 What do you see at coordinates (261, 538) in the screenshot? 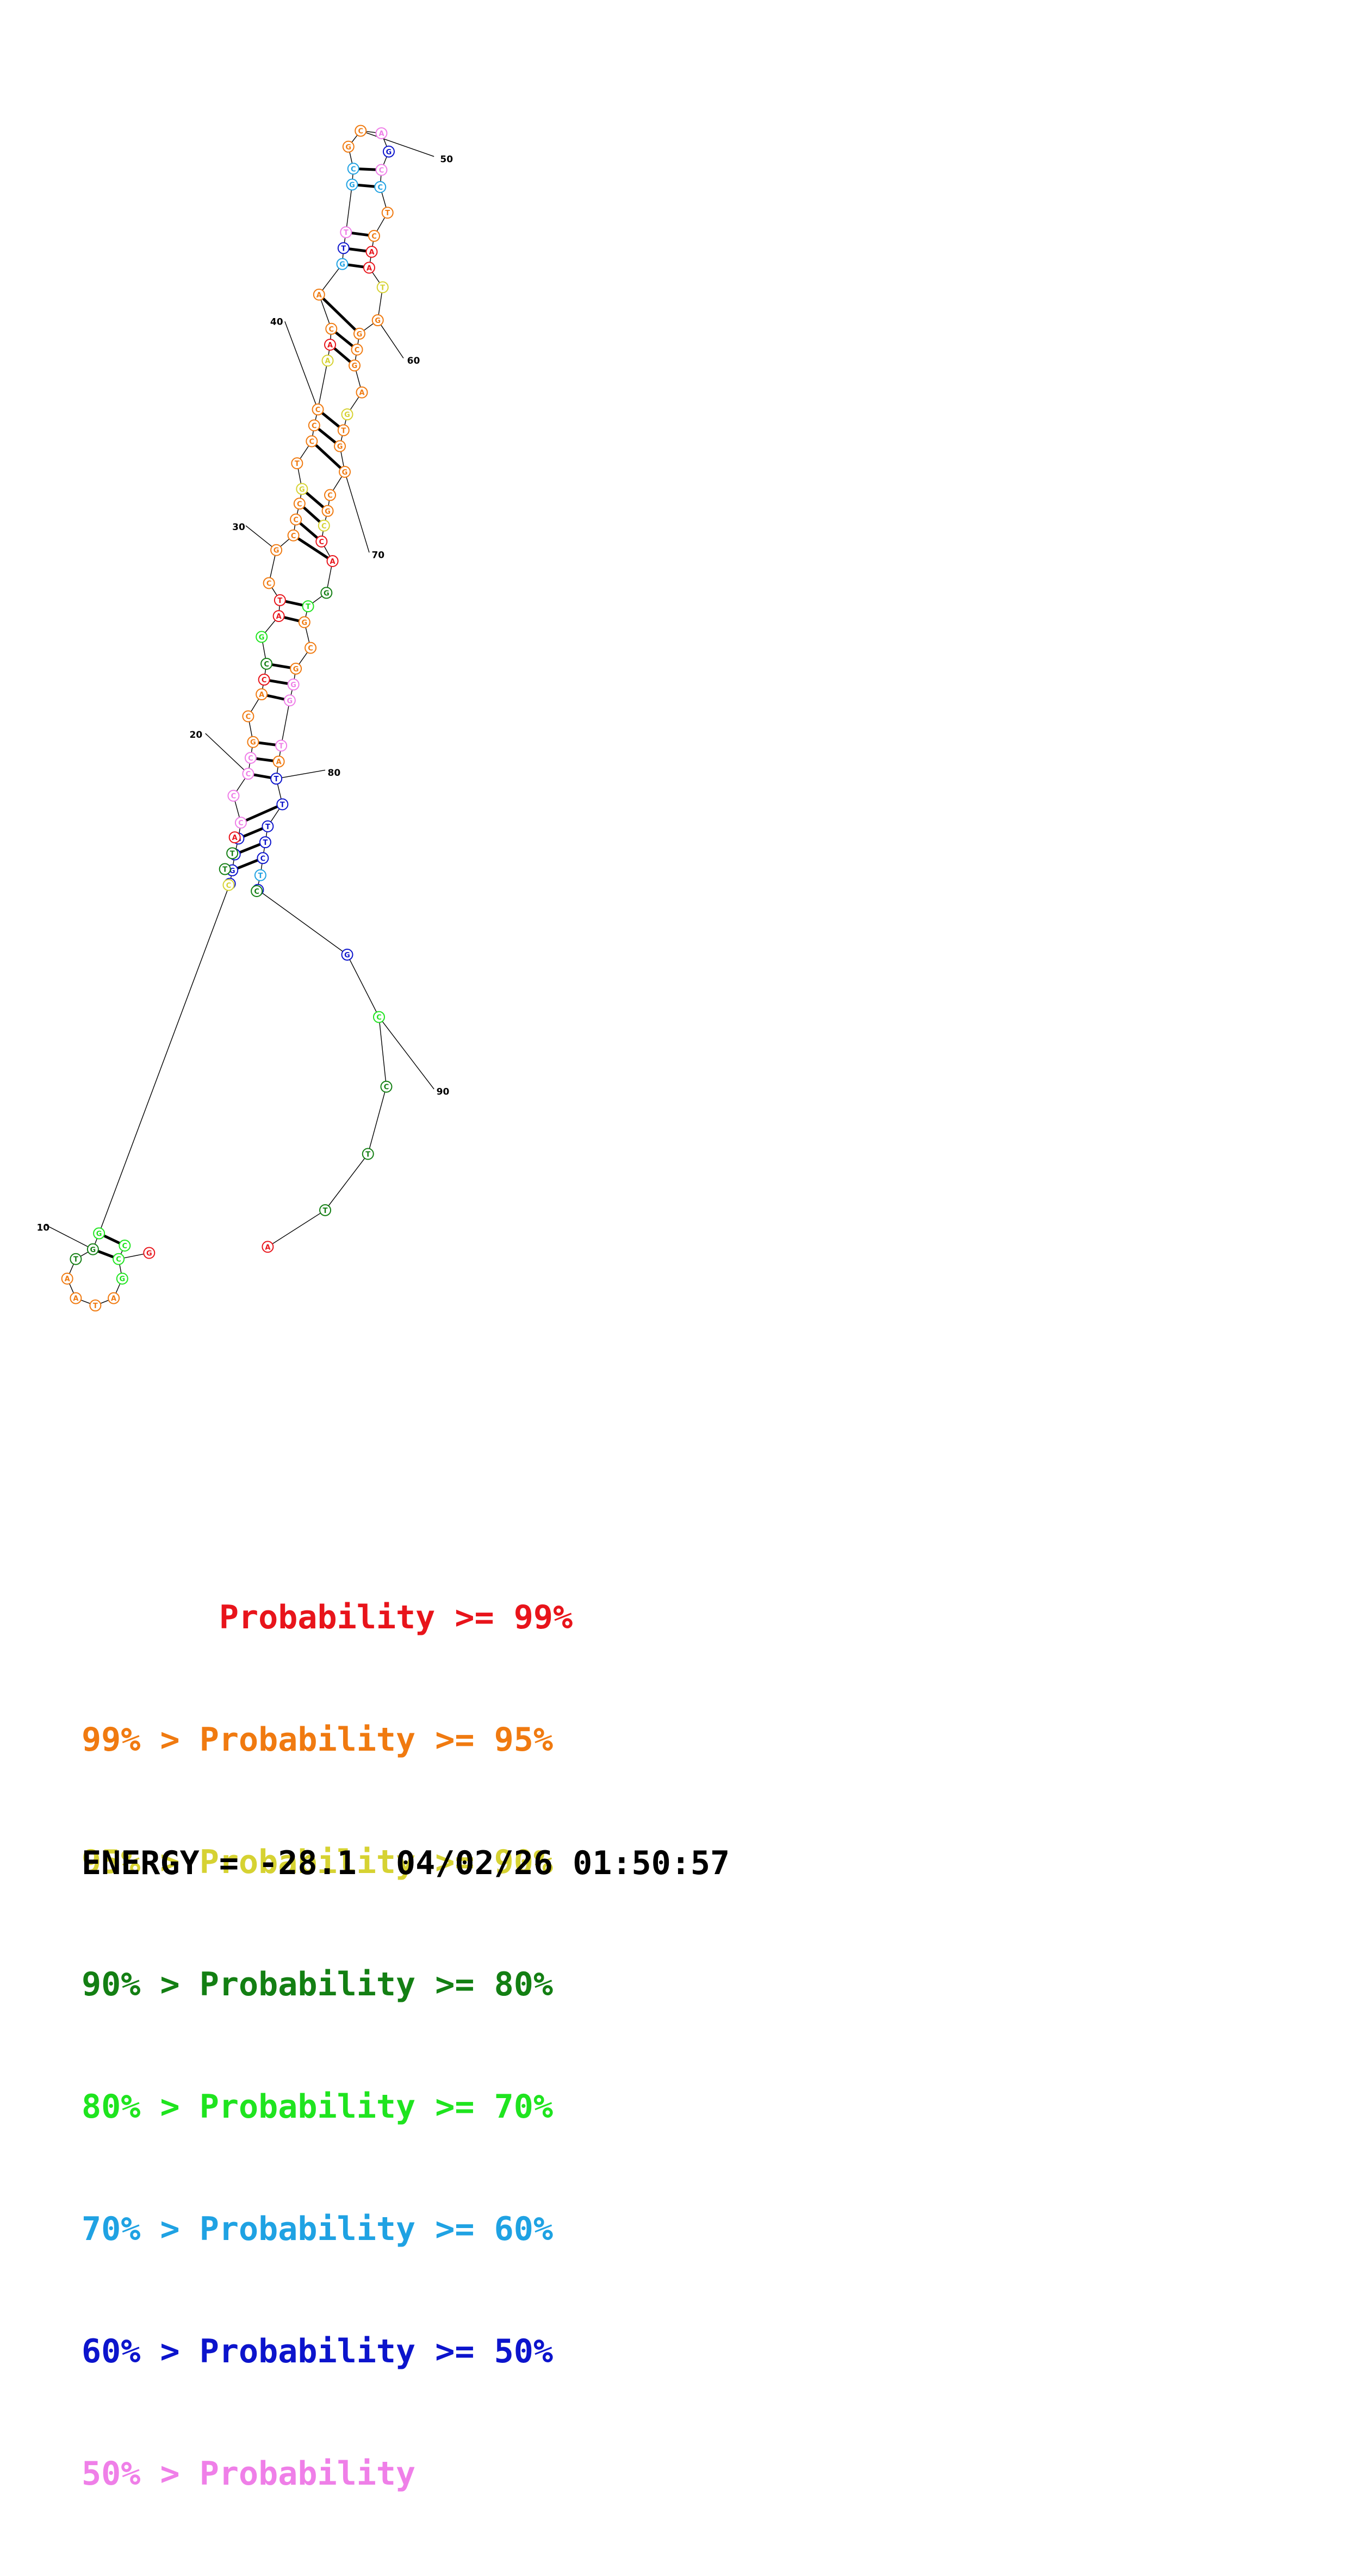
I see `position-tick` at bounding box center [261, 538].